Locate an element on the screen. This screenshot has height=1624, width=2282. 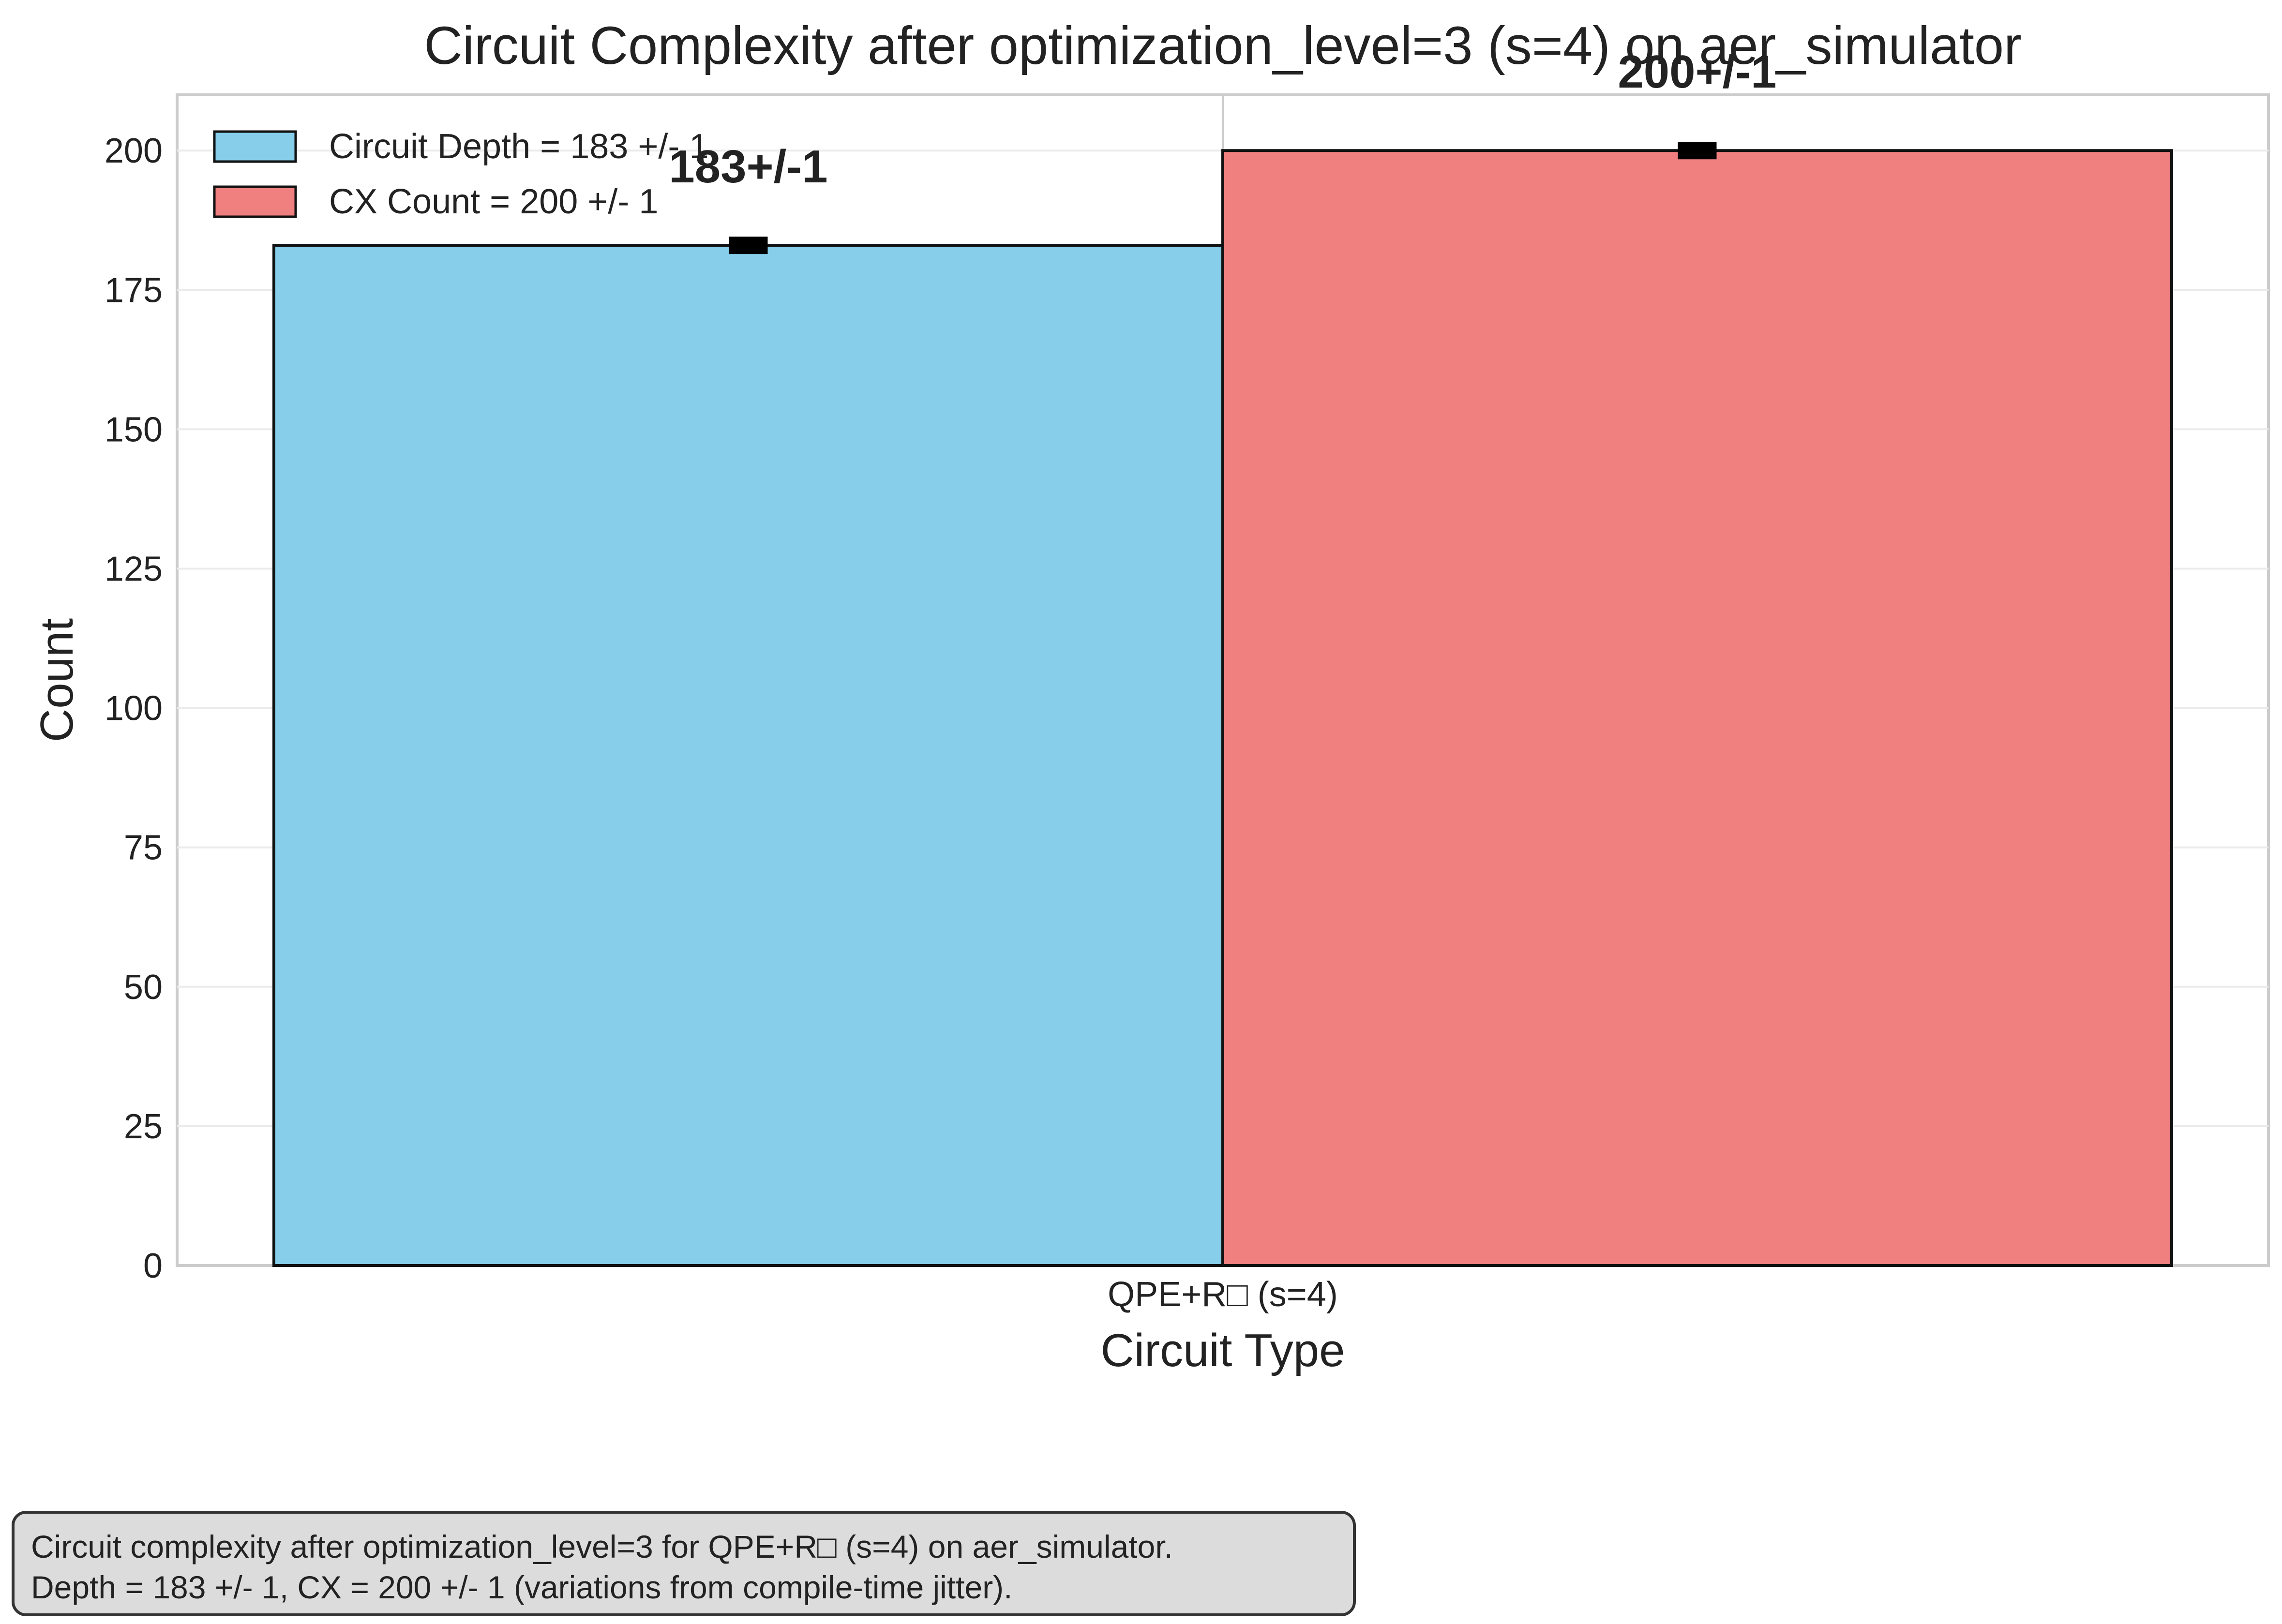
y-tick-label: 200 is located at coordinates (134, 151).